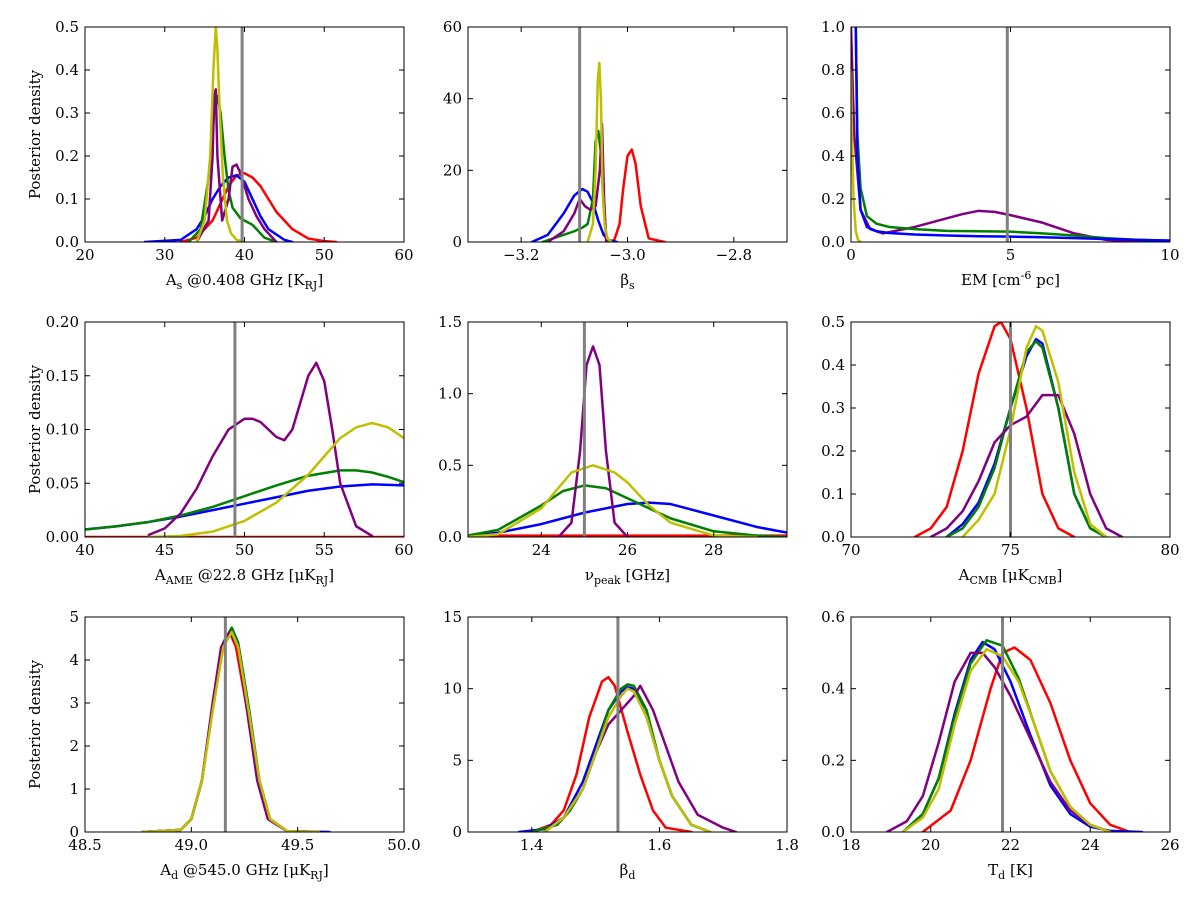 The image size is (1200, 900). I want to click on y-tick-label: 1.0, so click(833, 27).